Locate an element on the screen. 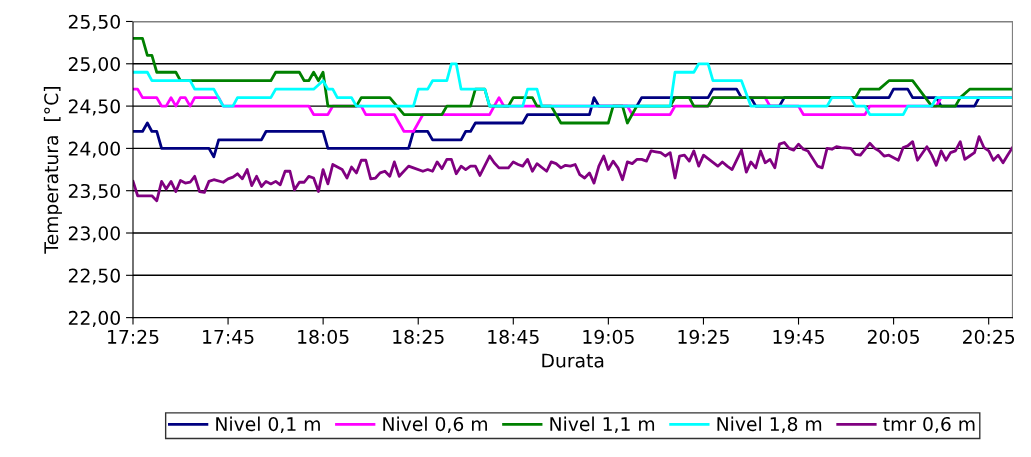 This screenshot has width=1031, height=457. y-axis-title: Temperatura [°C] is located at coordinates (52, 170).